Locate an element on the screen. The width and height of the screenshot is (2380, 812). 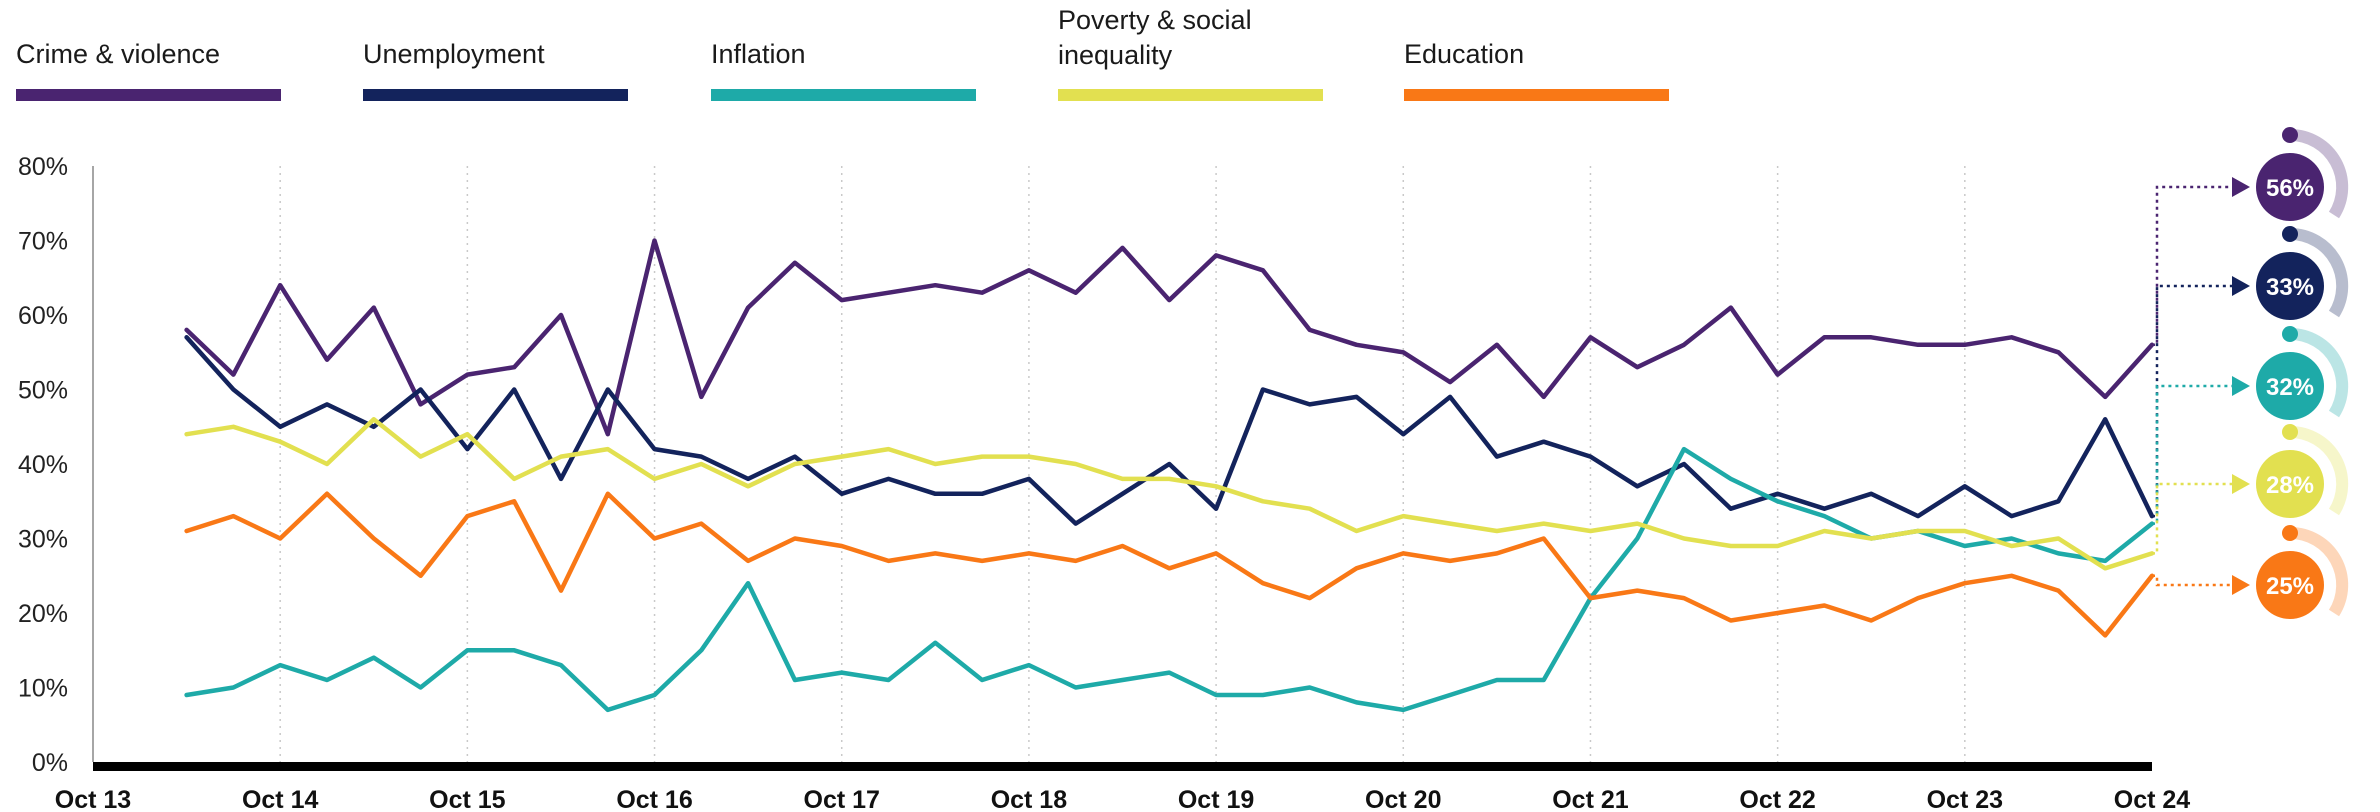
end-label-value: 32% is located at coordinates (2290, 387).